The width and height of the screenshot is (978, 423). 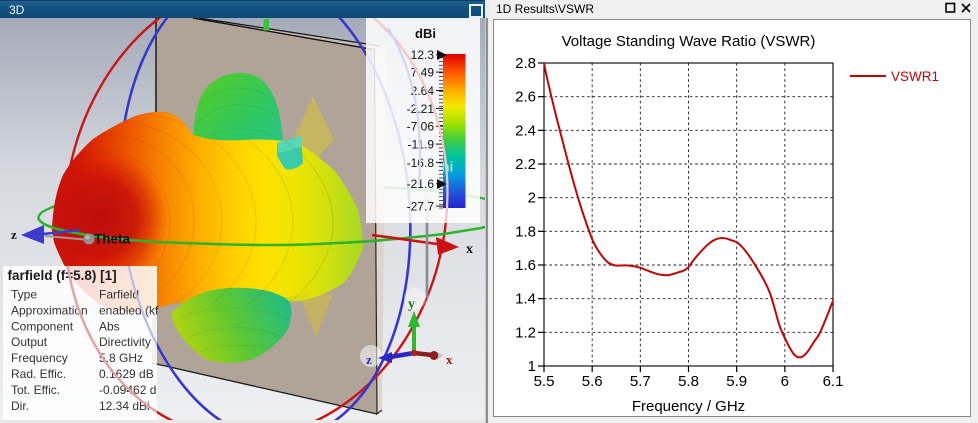 What do you see at coordinates (525, 299) in the screenshot?
I see `svg-text: 1.4` at bounding box center [525, 299].